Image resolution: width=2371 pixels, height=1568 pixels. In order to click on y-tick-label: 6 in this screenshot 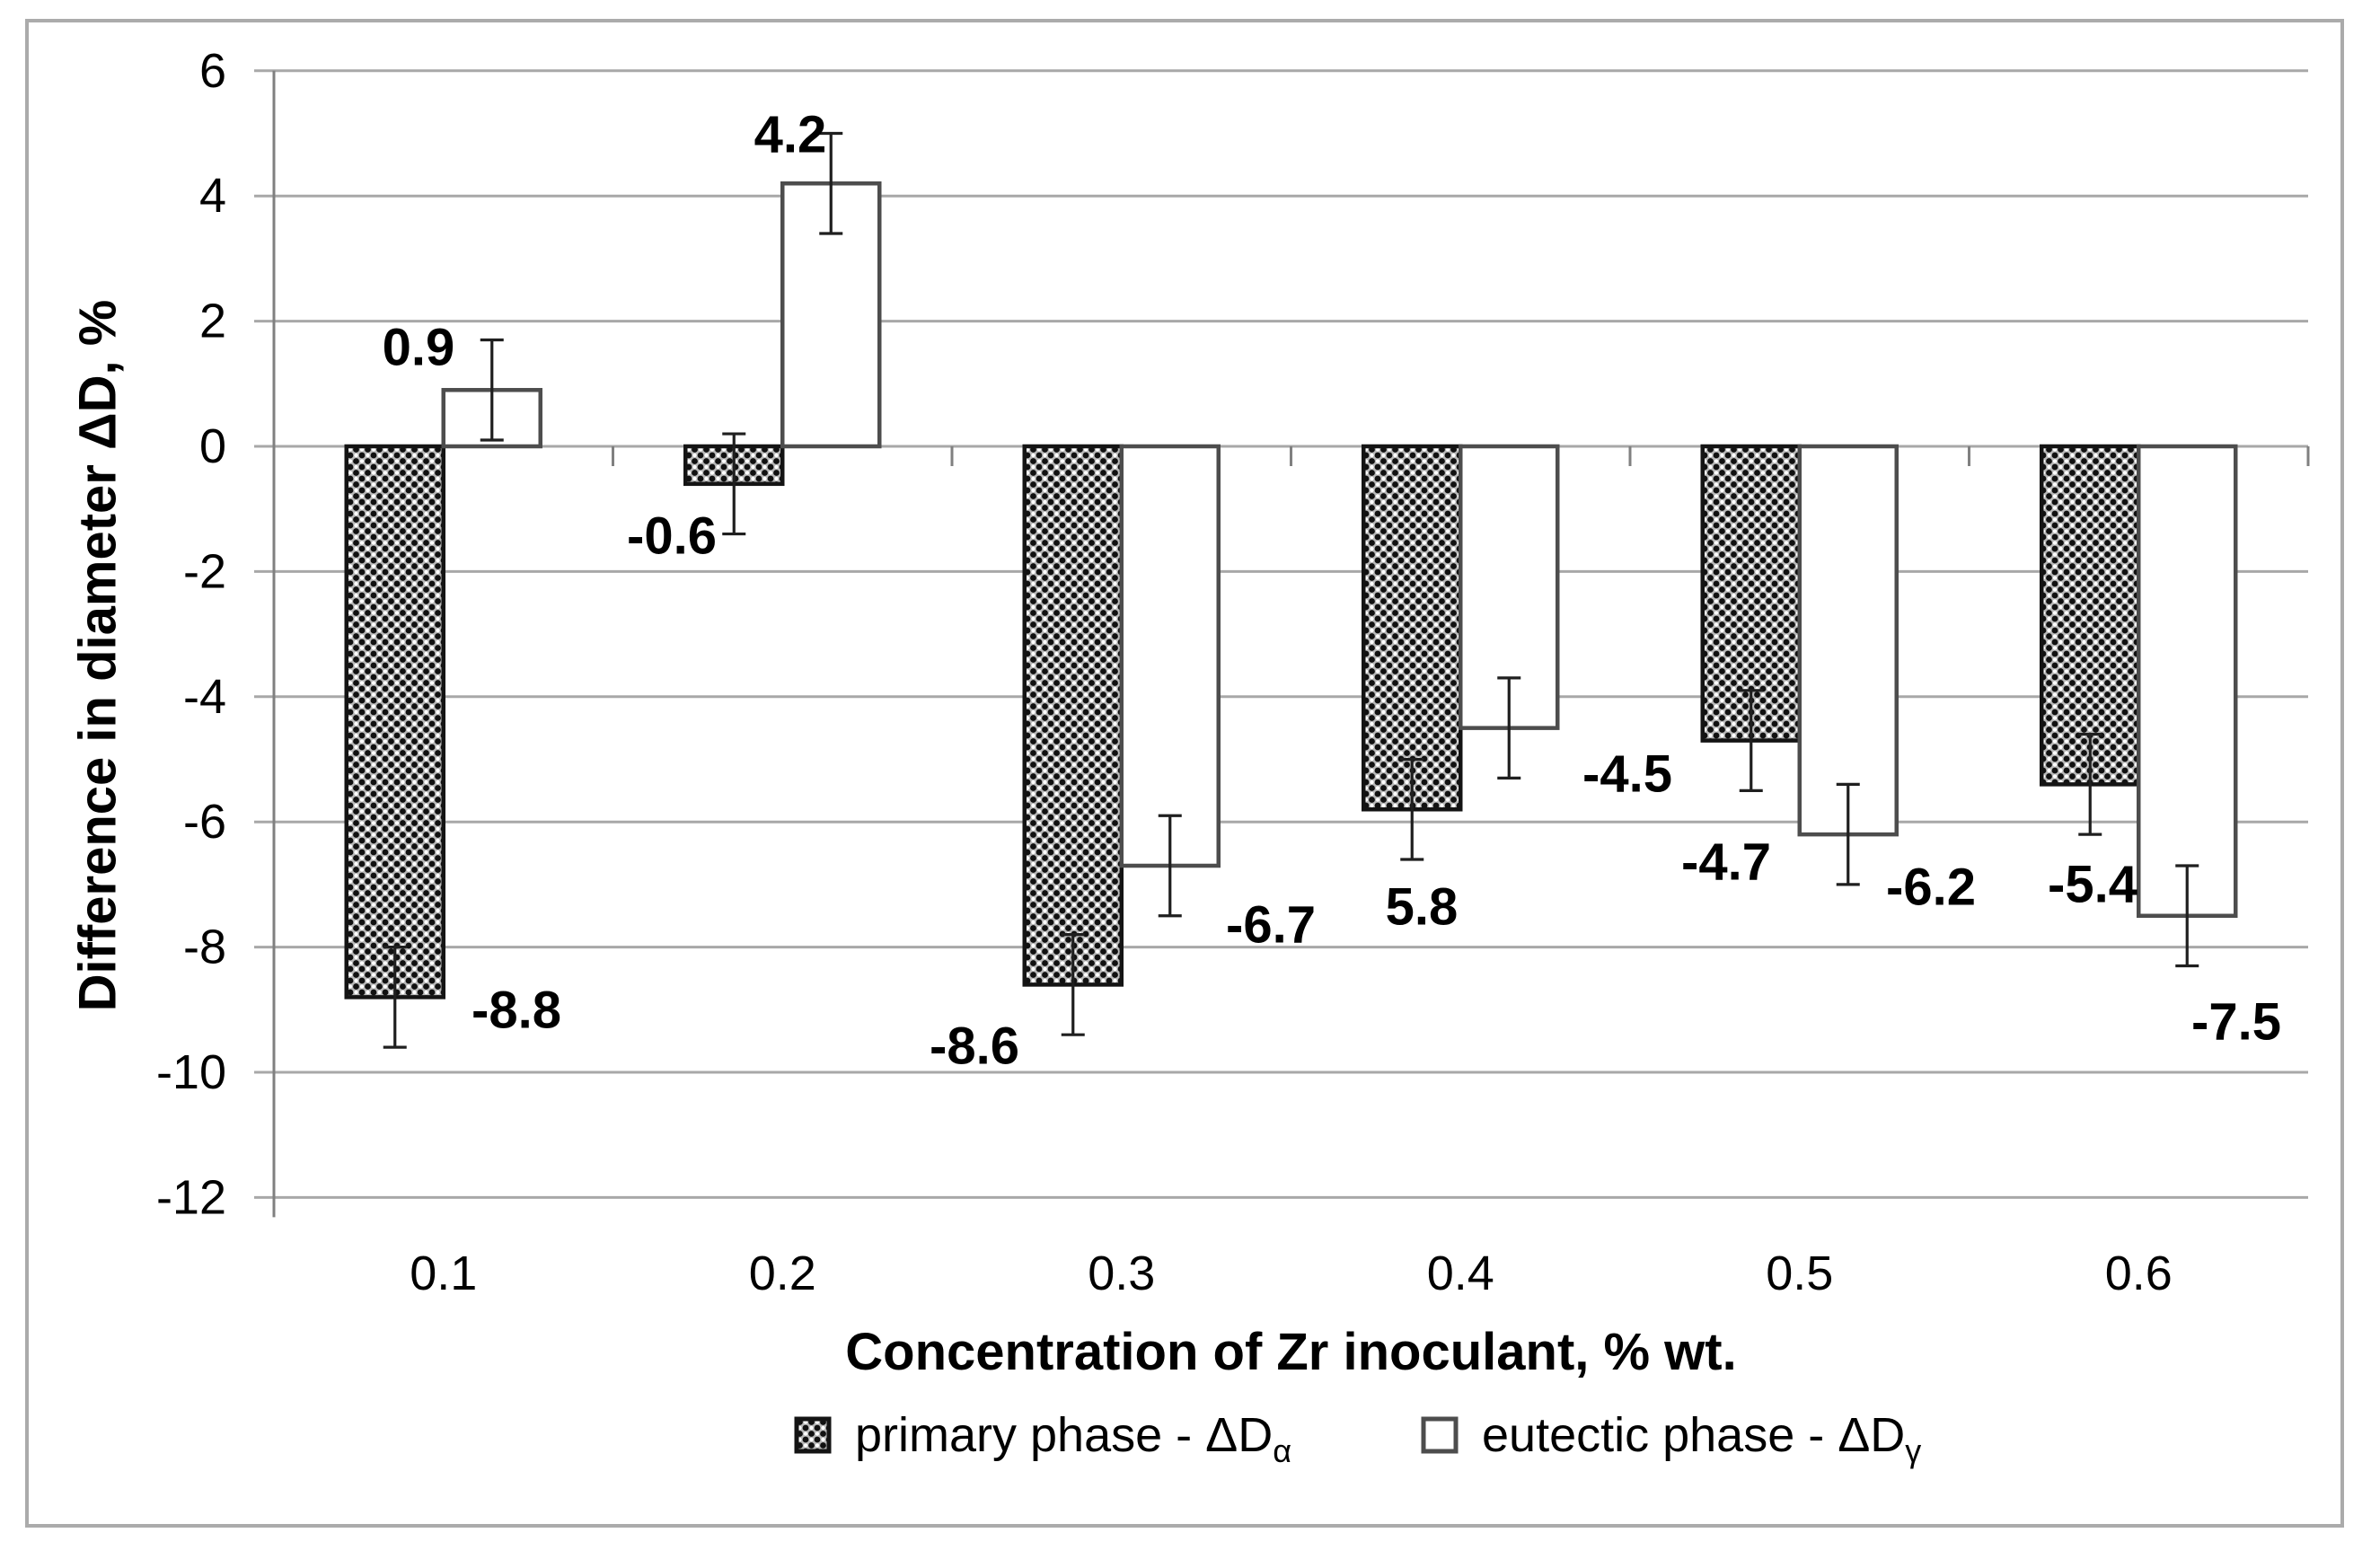, I will do `click(212, 71)`.